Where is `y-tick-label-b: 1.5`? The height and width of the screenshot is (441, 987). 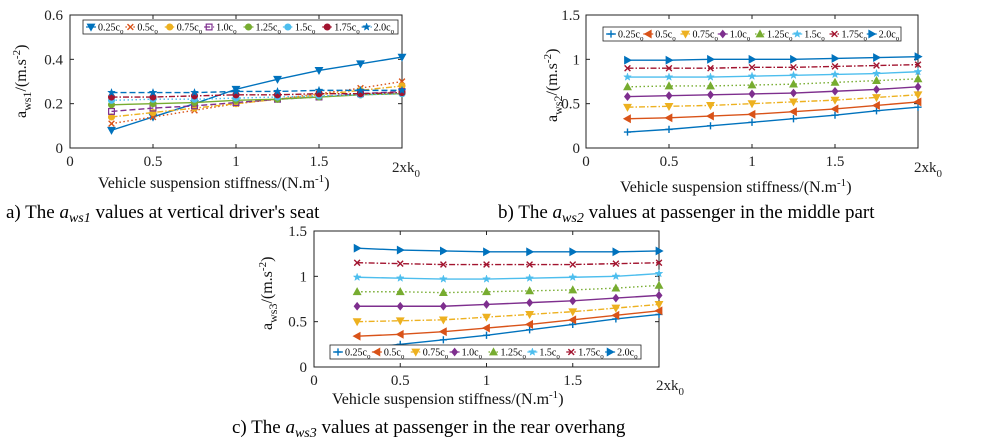
y-tick-label-b: 1.5 is located at coordinates (570, 16).